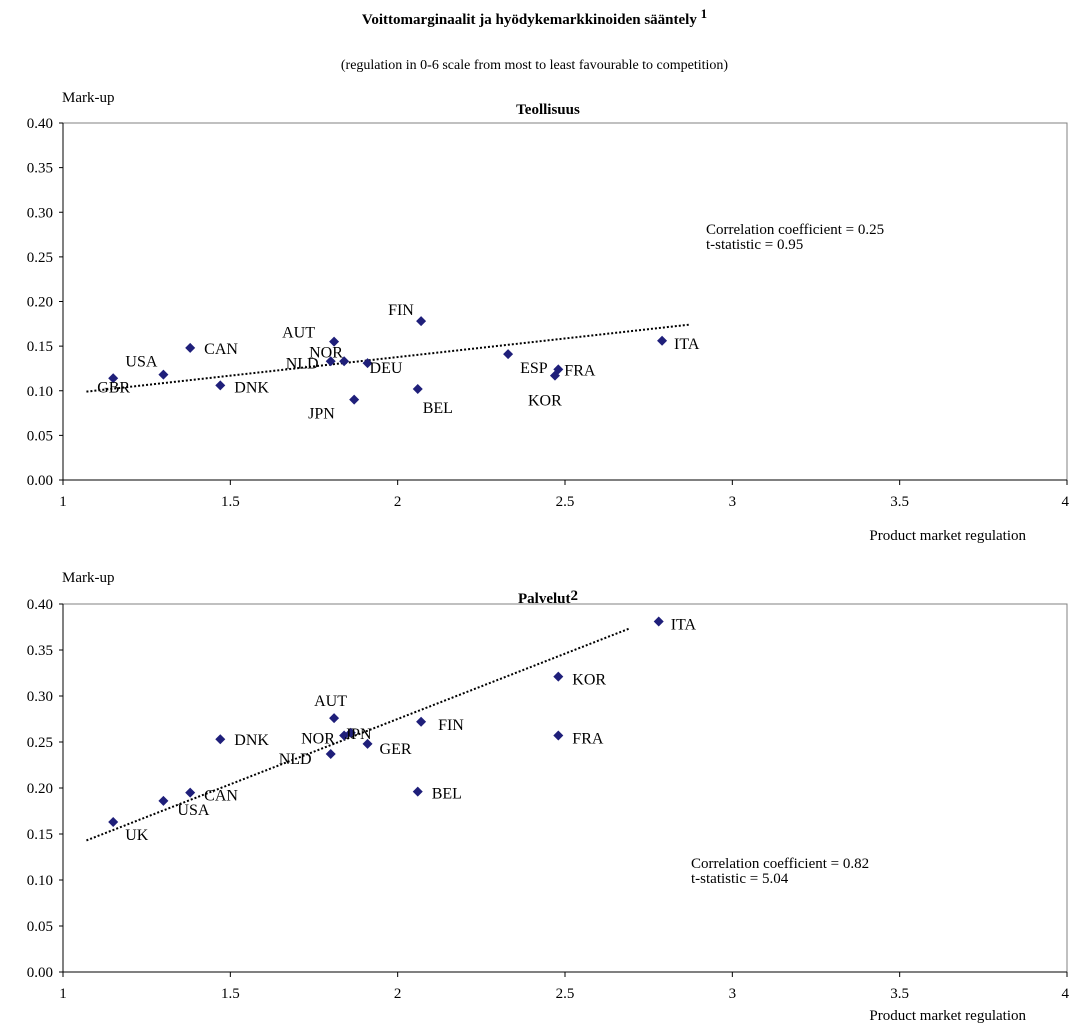 Image resolution: width=1069 pixels, height=1024 pixels. I want to click on chart2-annotation: t-statistic = 5.04, so click(740, 879).